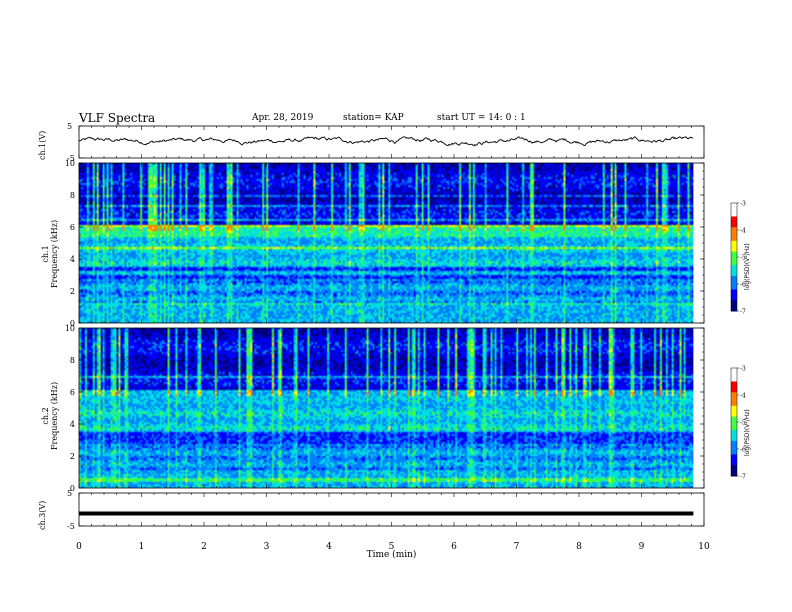 The image size is (792, 612). Describe the element at coordinates (517, 547) in the screenshot. I see `x-tick-label: 7` at that location.